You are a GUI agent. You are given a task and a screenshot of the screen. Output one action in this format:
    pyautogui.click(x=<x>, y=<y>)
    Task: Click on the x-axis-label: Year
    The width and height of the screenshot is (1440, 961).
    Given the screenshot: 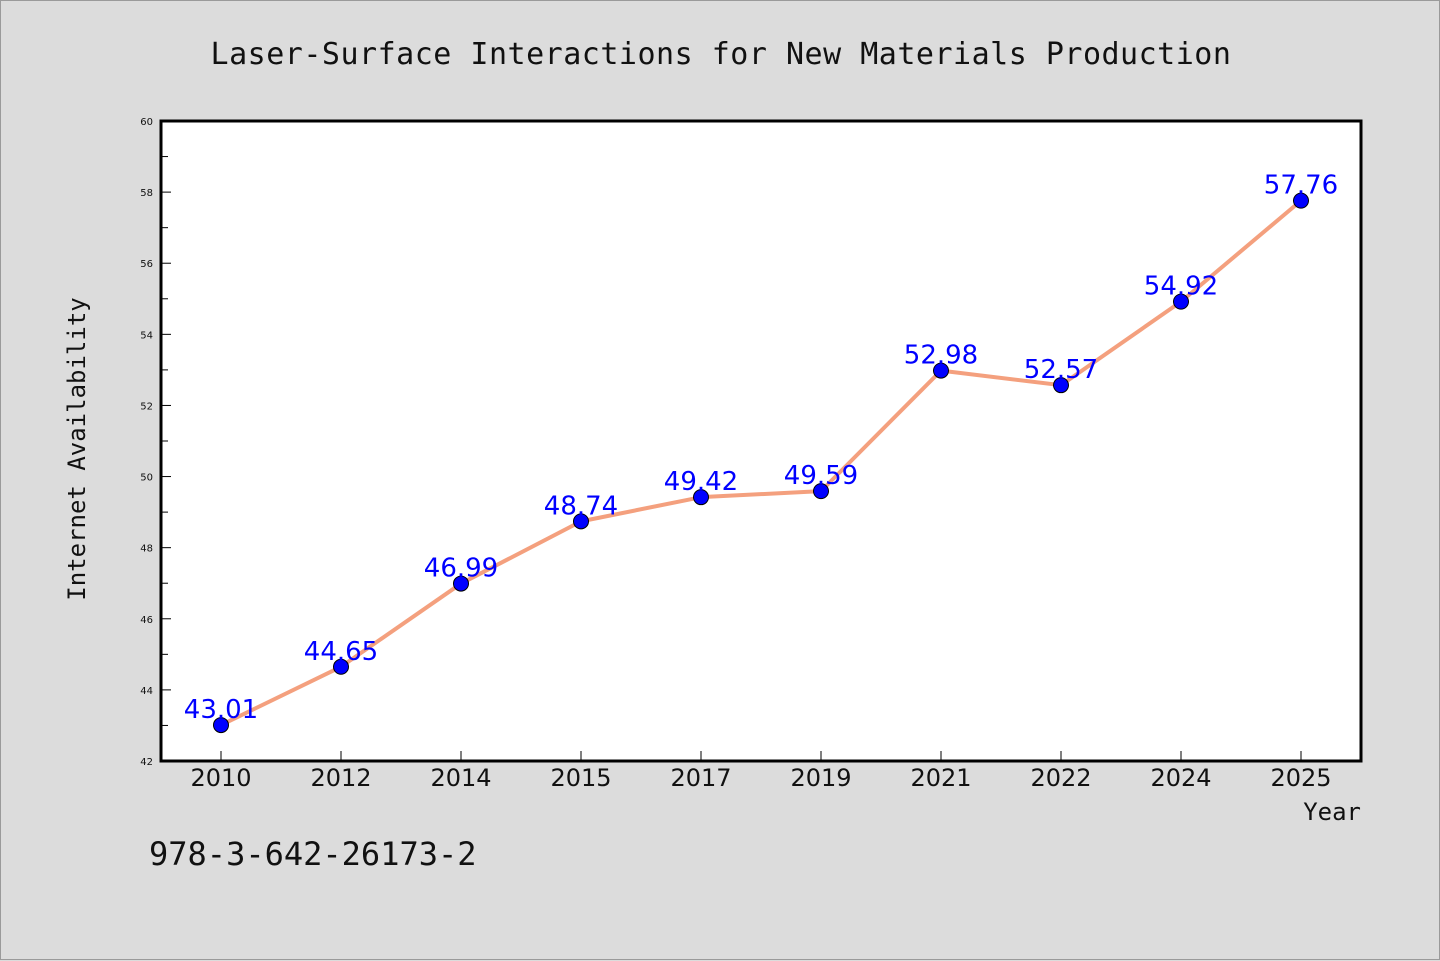 What is the action you would take?
    pyautogui.click(x=1332, y=812)
    